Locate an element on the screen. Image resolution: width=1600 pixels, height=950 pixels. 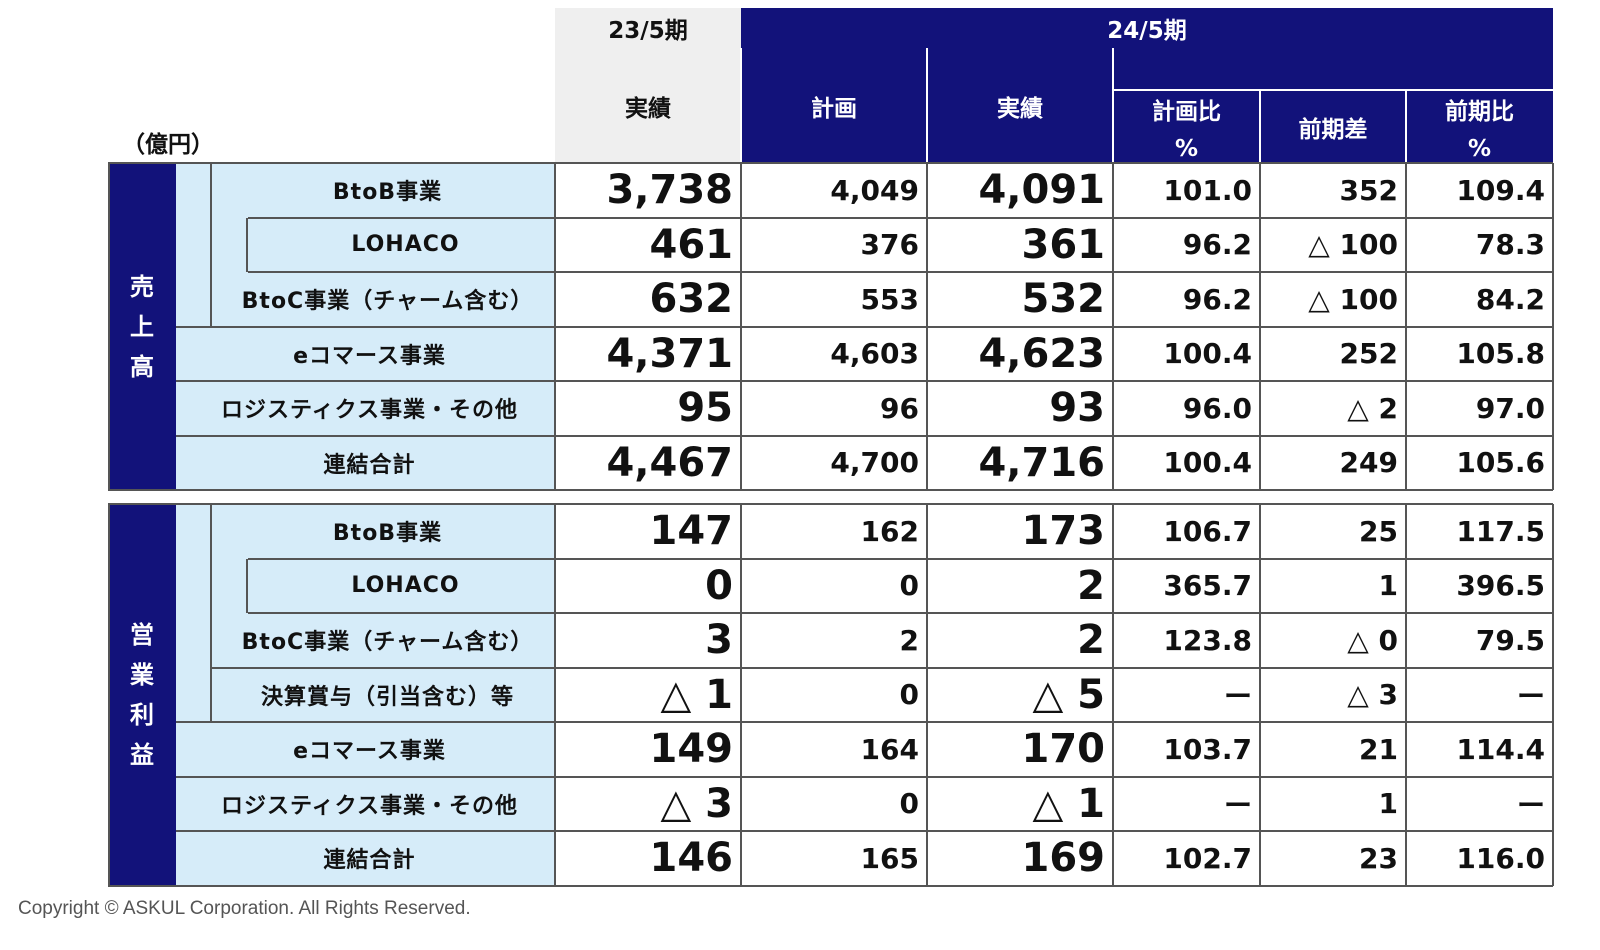
header-col-label: 実績 is located at coordinates (1020, 108).